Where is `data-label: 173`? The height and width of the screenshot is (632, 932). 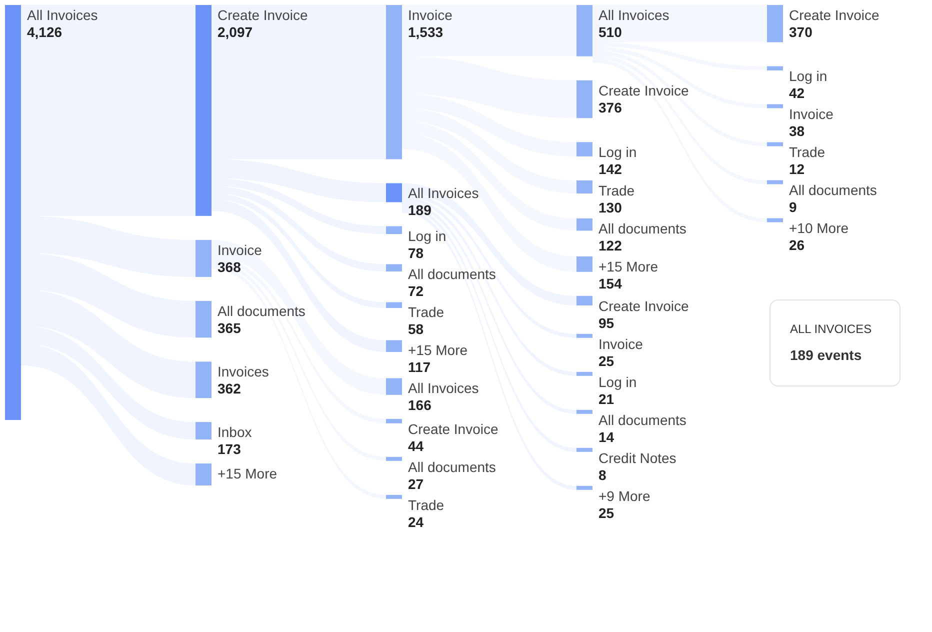 data-label: 173 is located at coordinates (230, 449).